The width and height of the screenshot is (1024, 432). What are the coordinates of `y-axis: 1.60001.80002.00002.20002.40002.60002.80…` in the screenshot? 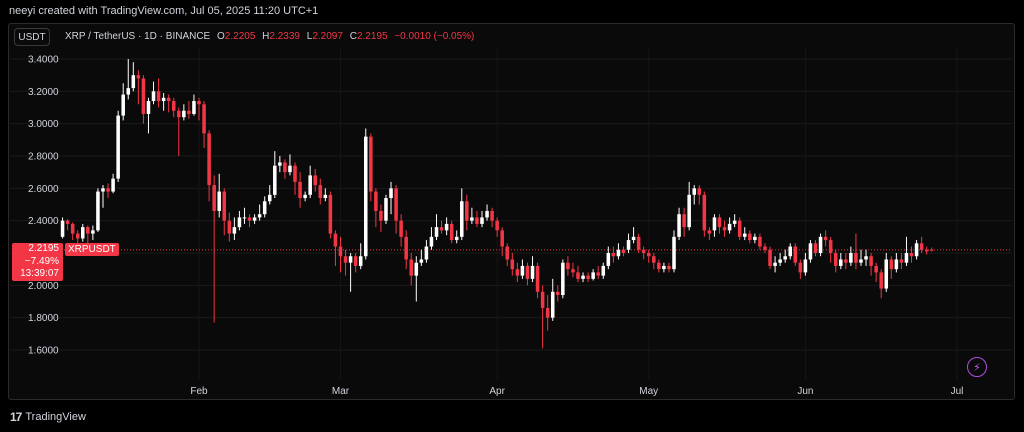 It's located at (43, 206).